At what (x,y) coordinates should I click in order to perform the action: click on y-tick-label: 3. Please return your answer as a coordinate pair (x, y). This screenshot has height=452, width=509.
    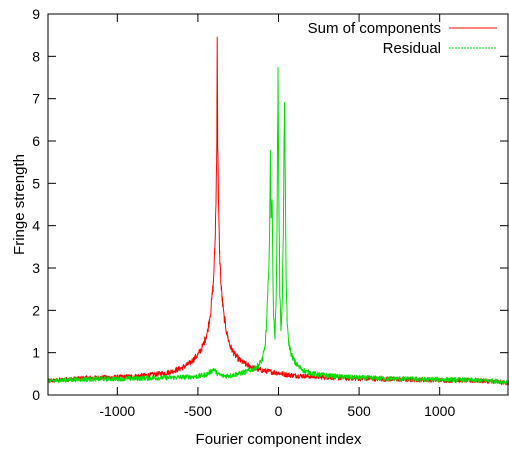
    Looking at the image, I should click on (36, 268).